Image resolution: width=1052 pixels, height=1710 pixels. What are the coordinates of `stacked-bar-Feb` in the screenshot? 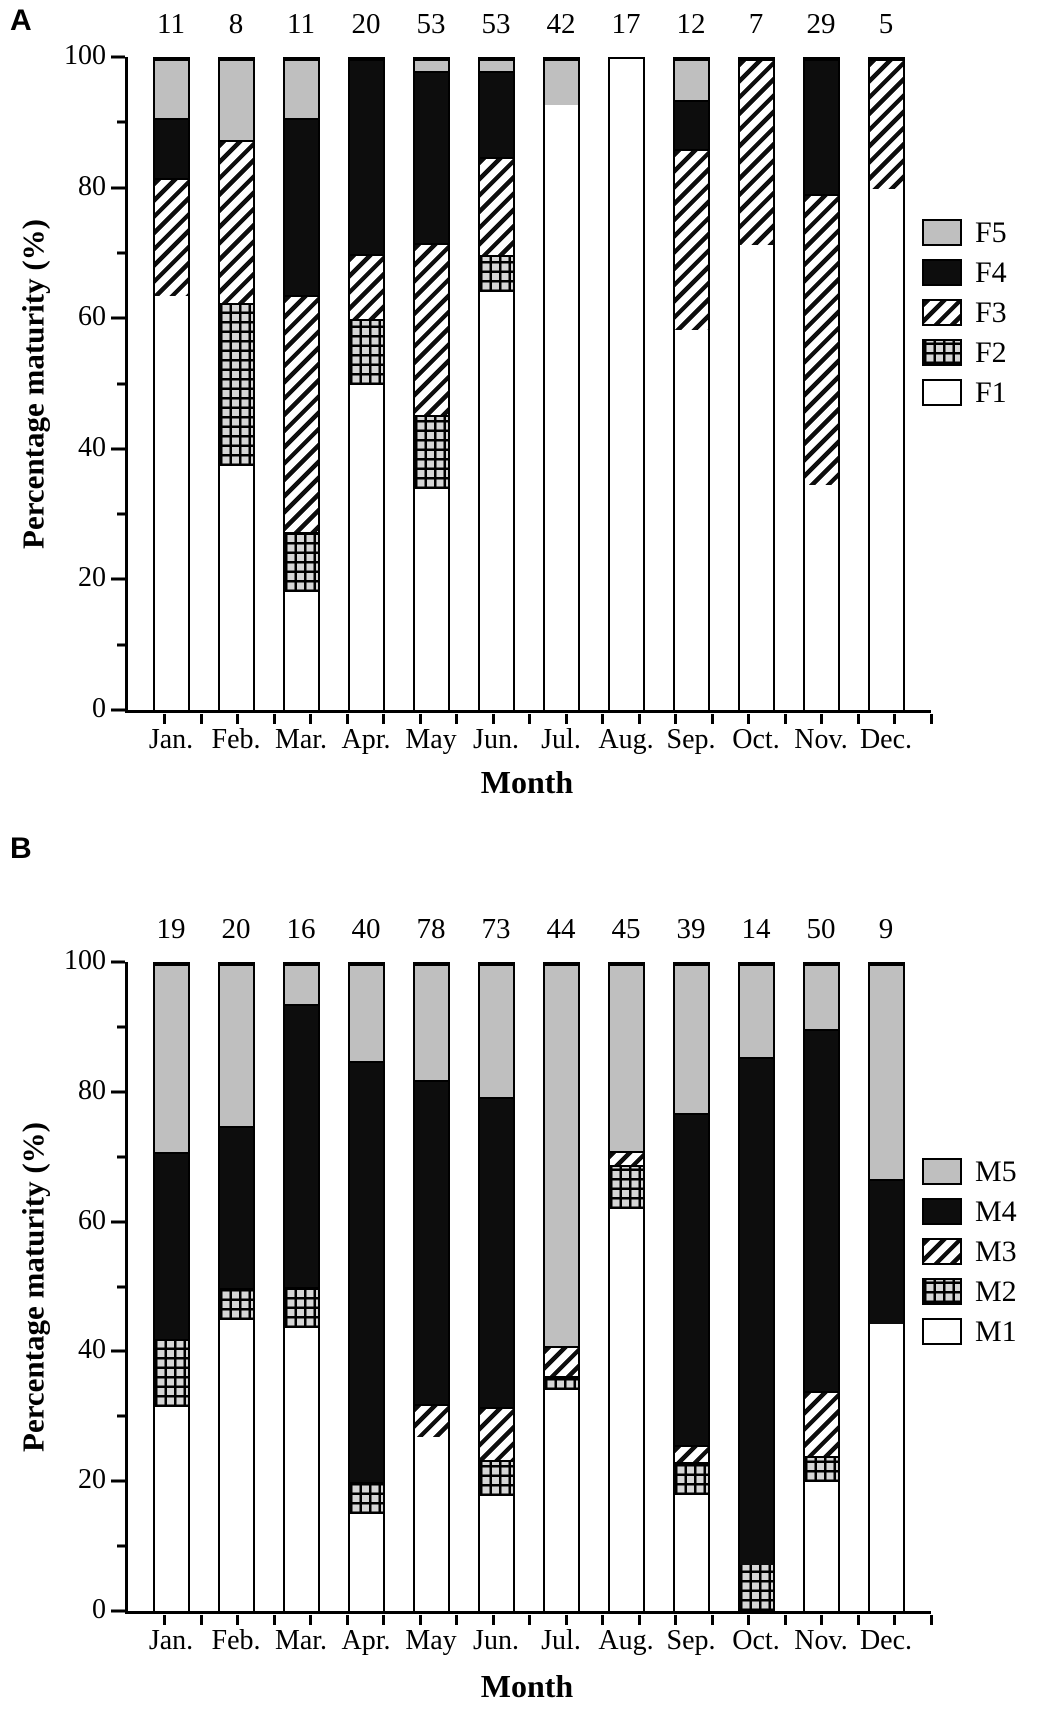 It's located at (236, 1286).